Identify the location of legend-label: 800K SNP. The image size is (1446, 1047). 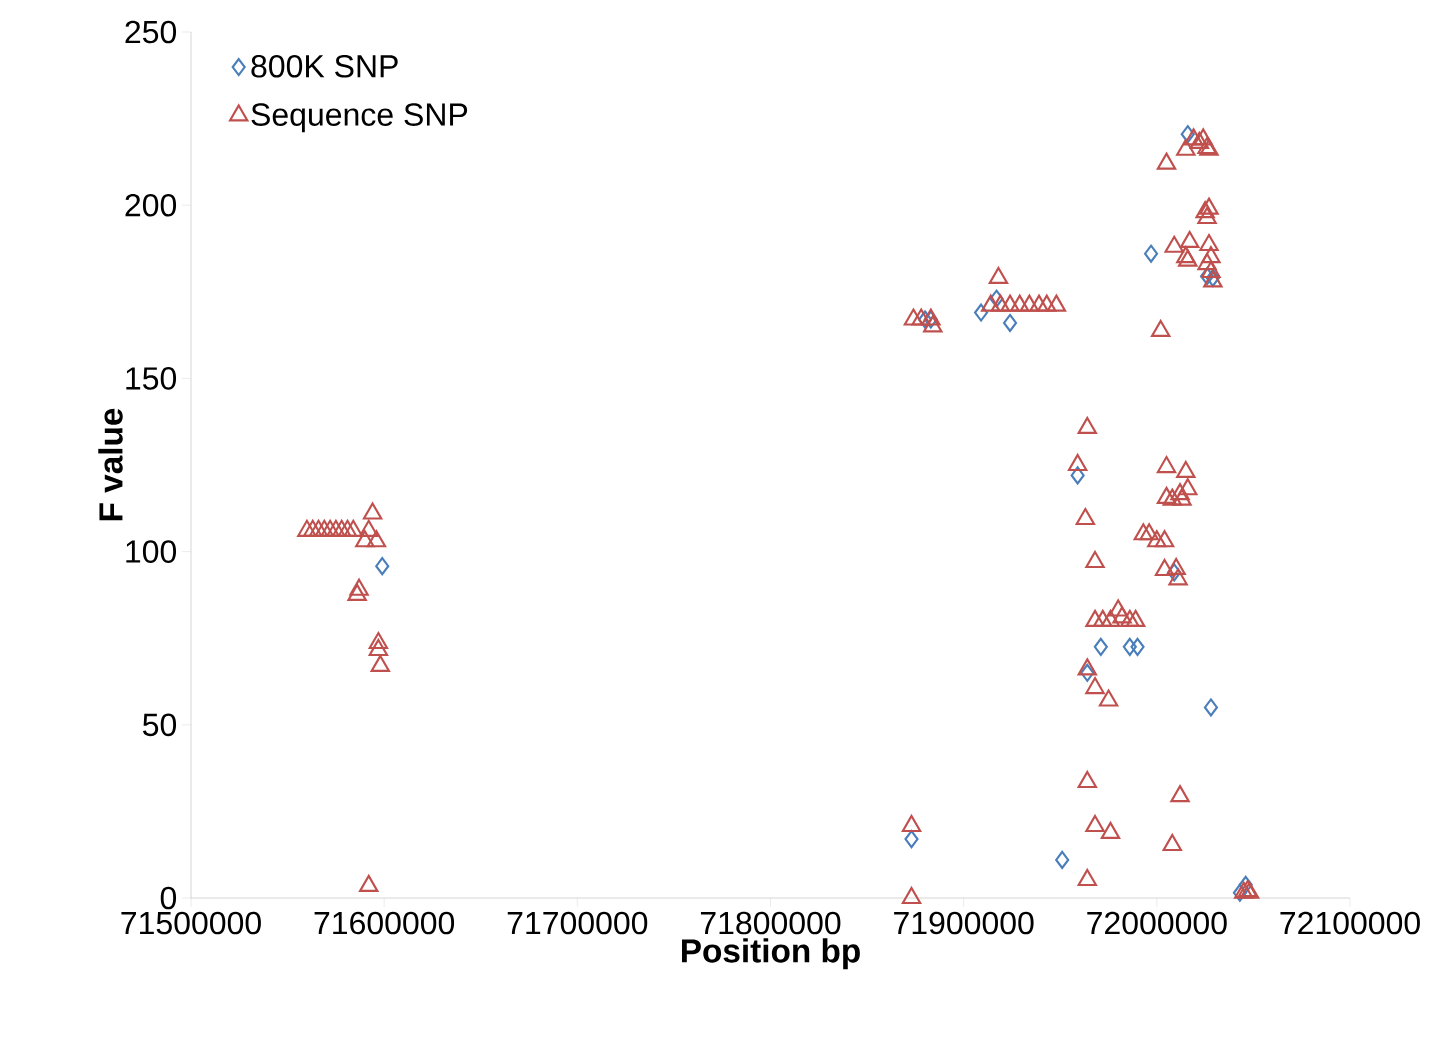
(324, 66).